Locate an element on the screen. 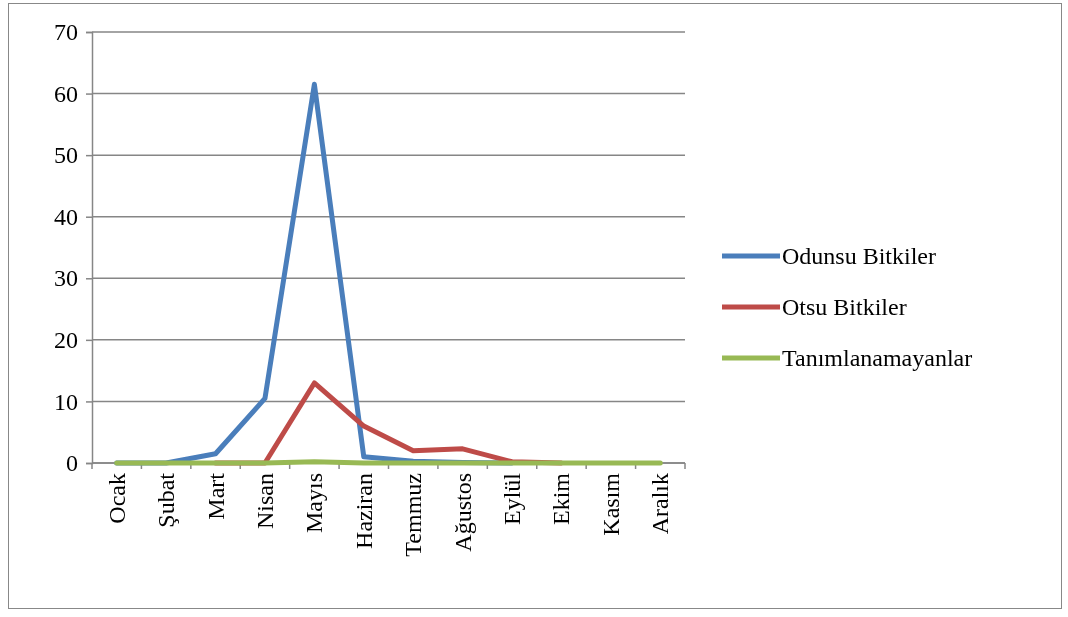 Image resolution: width=1068 pixels, height=617 pixels. x-tick-label: Eylül is located at coordinates (512, 498).